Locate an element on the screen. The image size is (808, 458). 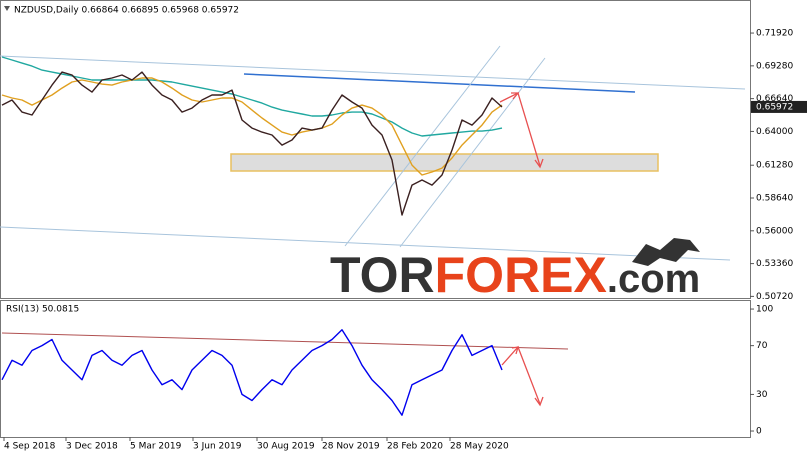
y-tick-label: 0.69280 is located at coordinates (774, 66).